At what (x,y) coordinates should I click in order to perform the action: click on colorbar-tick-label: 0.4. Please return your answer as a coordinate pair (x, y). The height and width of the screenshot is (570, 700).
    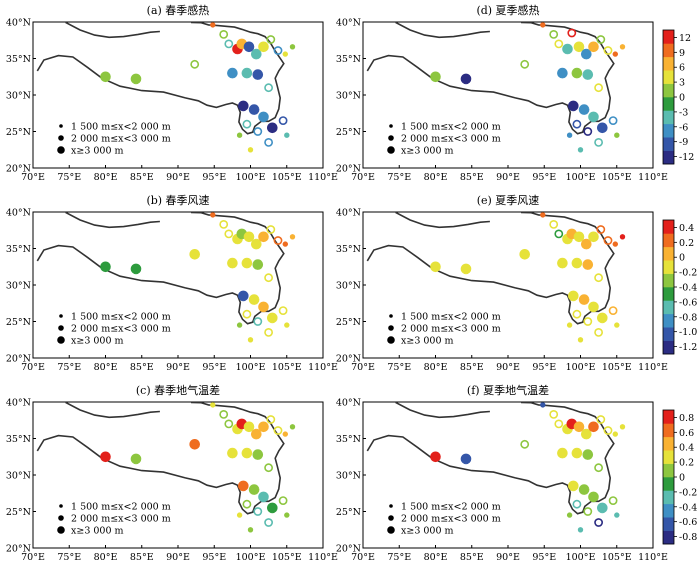
    Looking at the image, I should click on (686, 228).